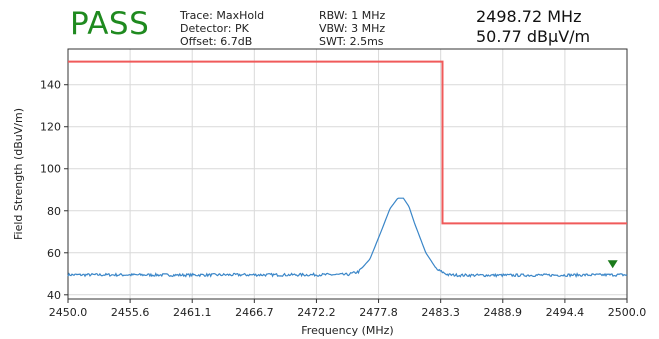 This screenshot has height=339, width=659. Describe the element at coordinates (216, 41) in the screenshot. I see `offset-value: Offset: 6.7dB` at that location.